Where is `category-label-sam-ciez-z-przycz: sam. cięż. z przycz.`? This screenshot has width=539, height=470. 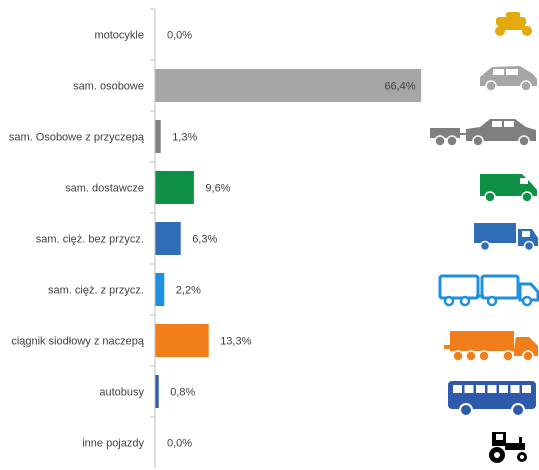 category-label-sam-ciez-z-przycz: sam. cięż. z przycz. is located at coordinates (96, 291).